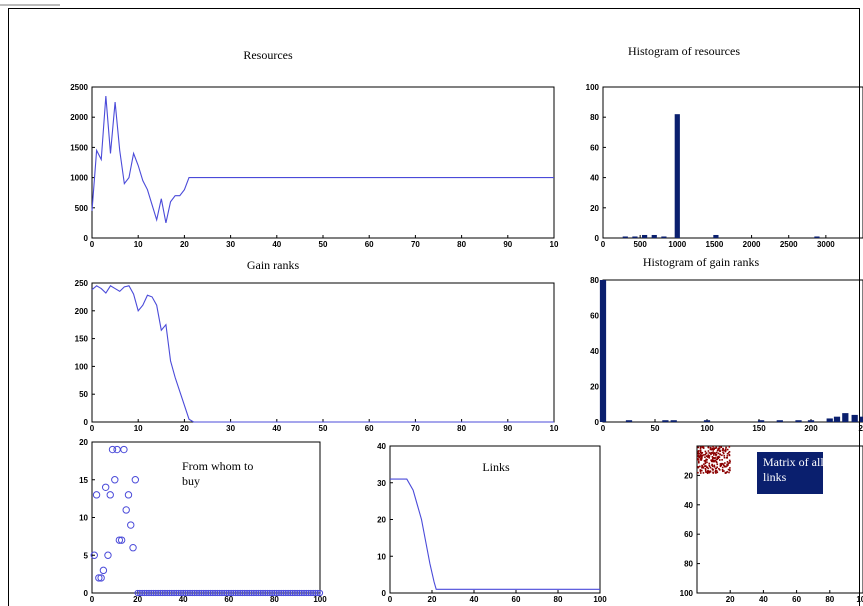 The image size is (863, 606). What do you see at coordinates (594, 387) in the screenshot?
I see `y-tick-label: 20` at bounding box center [594, 387].